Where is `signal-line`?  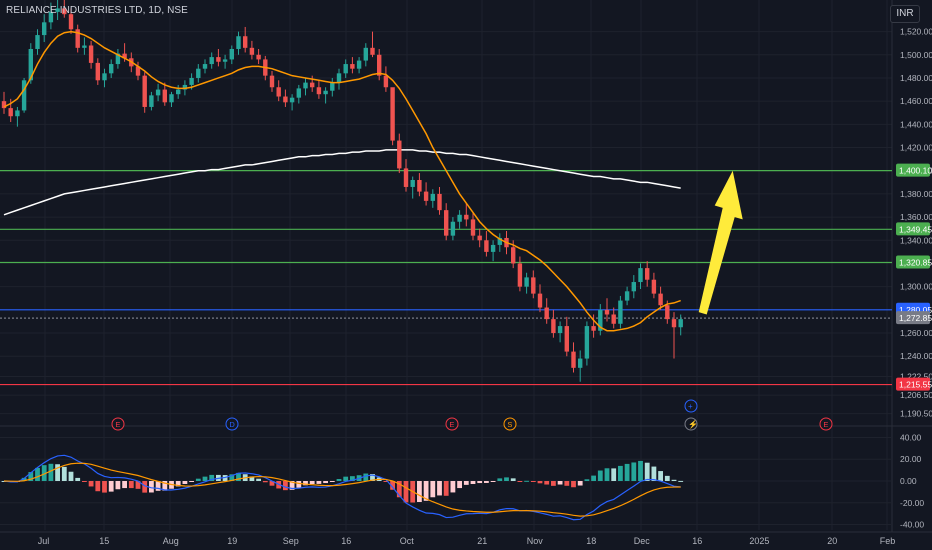
signal-line is located at coordinates (342, 489).